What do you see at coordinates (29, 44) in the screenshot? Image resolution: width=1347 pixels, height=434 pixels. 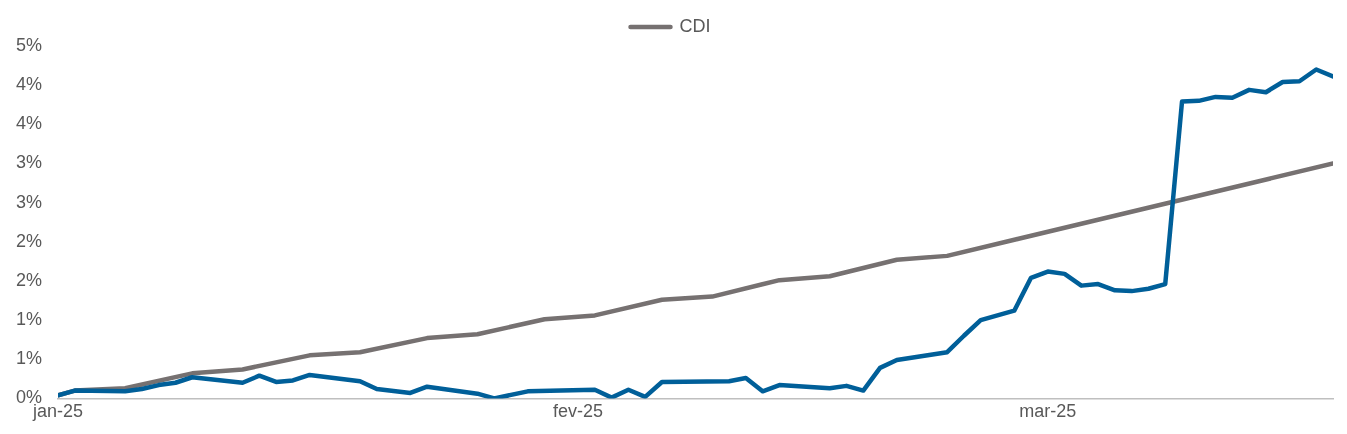 I see `y-tick-label: 5%` at bounding box center [29, 44].